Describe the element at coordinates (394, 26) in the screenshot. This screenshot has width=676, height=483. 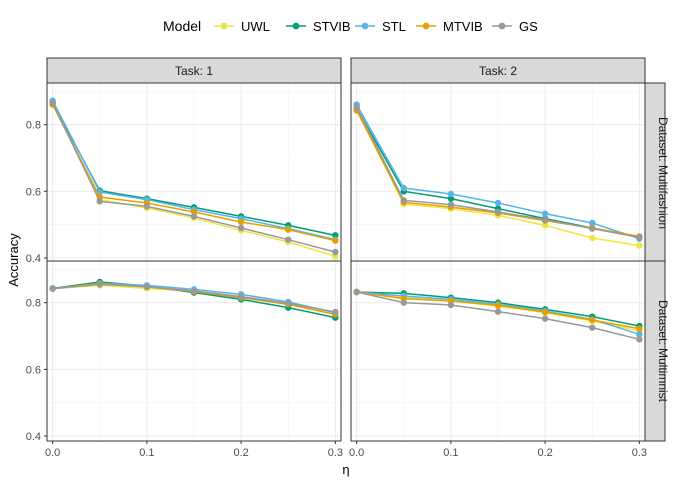
I see `legend-label: STL` at that location.